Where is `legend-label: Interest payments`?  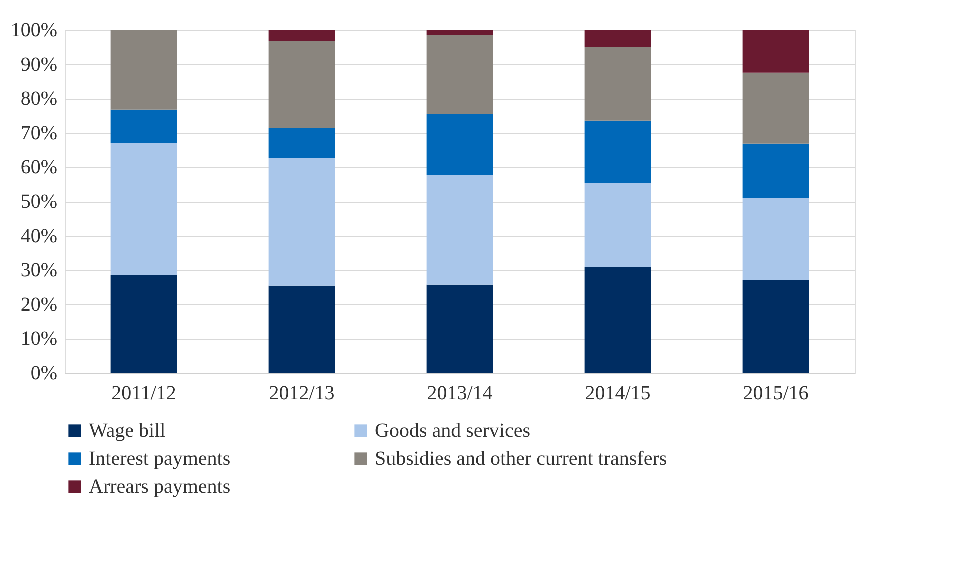 legend-label: Interest payments is located at coordinates (160, 459).